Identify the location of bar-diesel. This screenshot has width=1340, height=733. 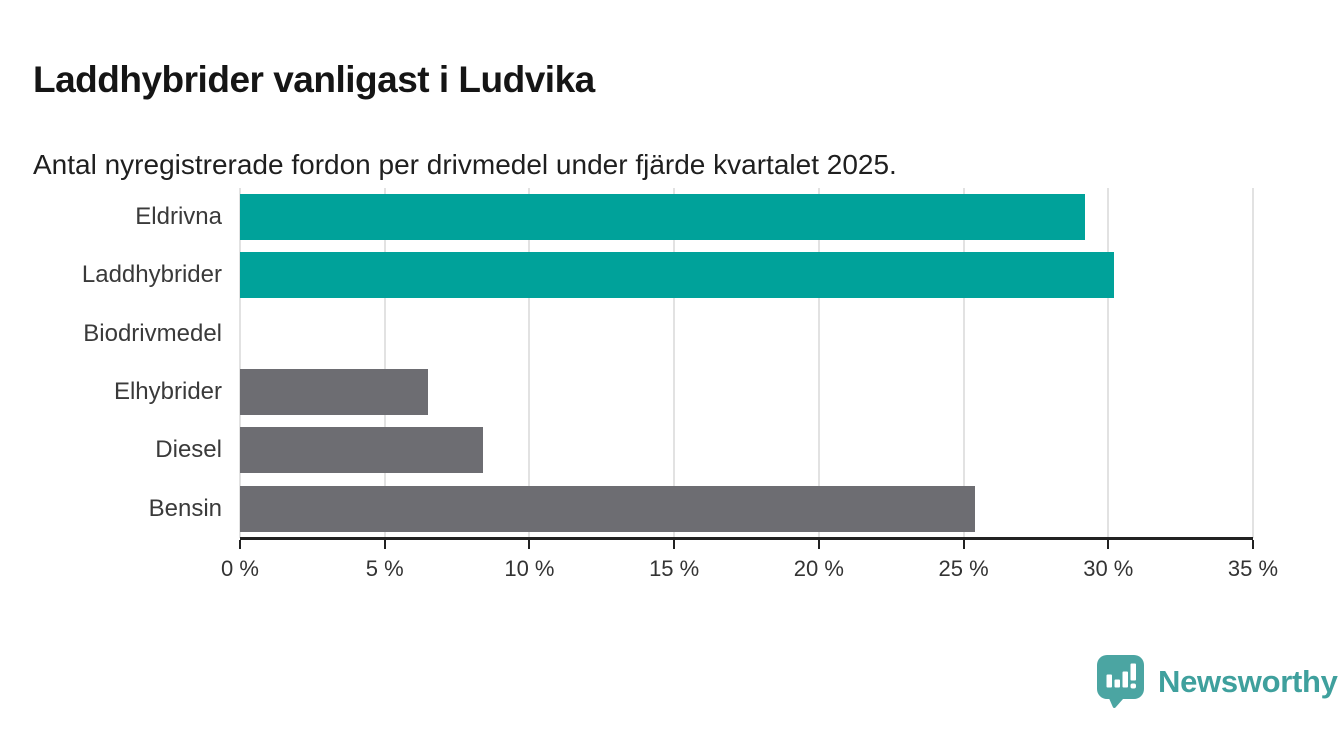
(362, 450).